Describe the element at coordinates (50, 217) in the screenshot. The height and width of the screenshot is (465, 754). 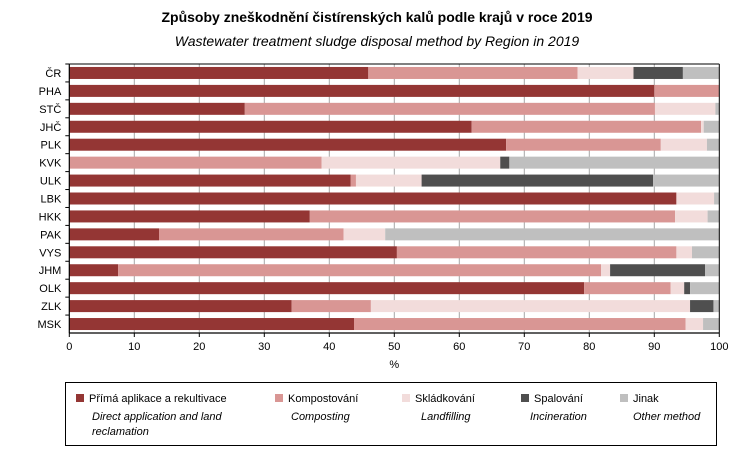
I see `category-label: HKK` at that location.